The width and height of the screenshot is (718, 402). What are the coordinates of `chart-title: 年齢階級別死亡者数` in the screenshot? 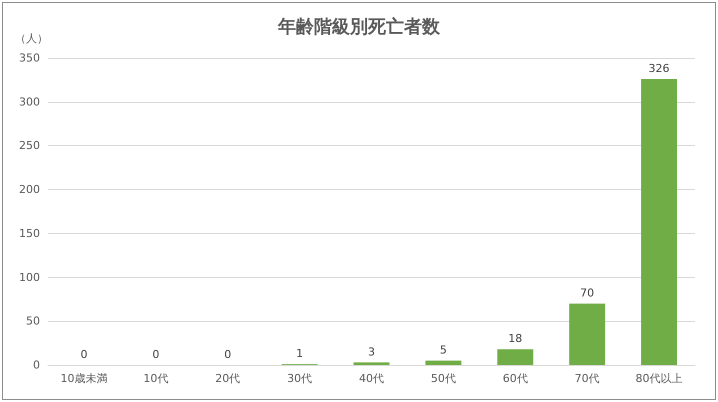 It's located at (359, 27).